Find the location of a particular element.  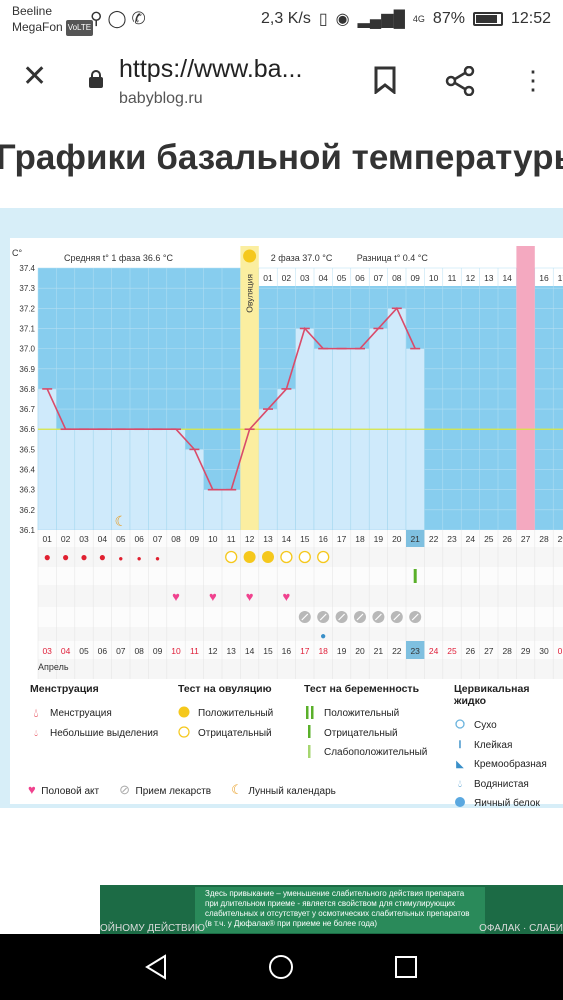

date-label: 04 is located at coordinates (66, 651).